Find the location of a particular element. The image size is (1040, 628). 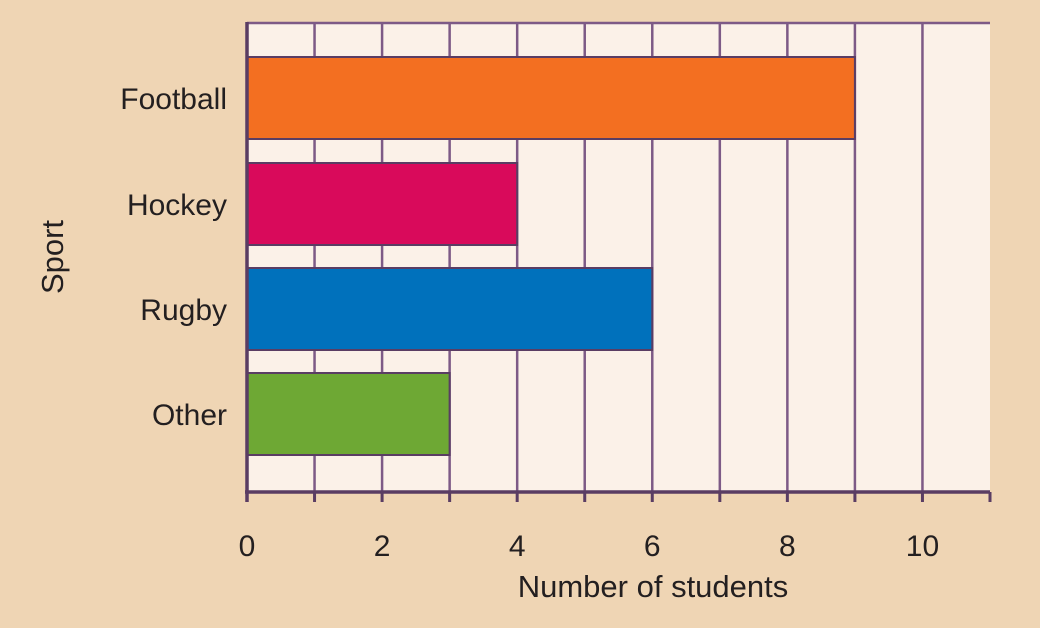

x-tick-label-6: 6 is located at coordinates (652, 546).